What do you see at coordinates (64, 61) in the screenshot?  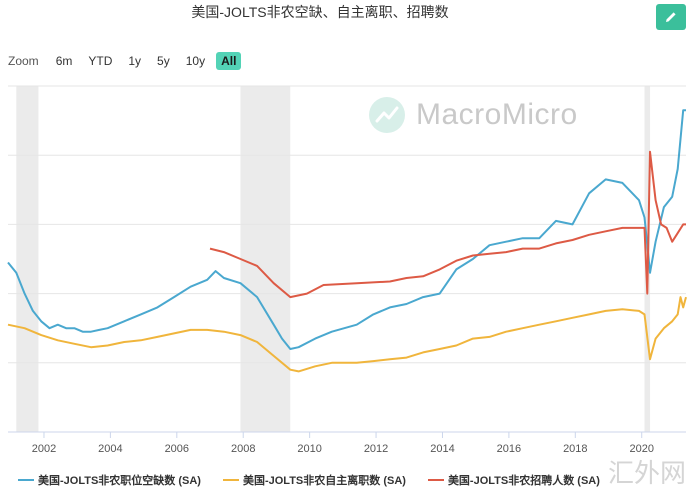 I see `zoom-6m-button: 6m` at bounding box center [64, 61].